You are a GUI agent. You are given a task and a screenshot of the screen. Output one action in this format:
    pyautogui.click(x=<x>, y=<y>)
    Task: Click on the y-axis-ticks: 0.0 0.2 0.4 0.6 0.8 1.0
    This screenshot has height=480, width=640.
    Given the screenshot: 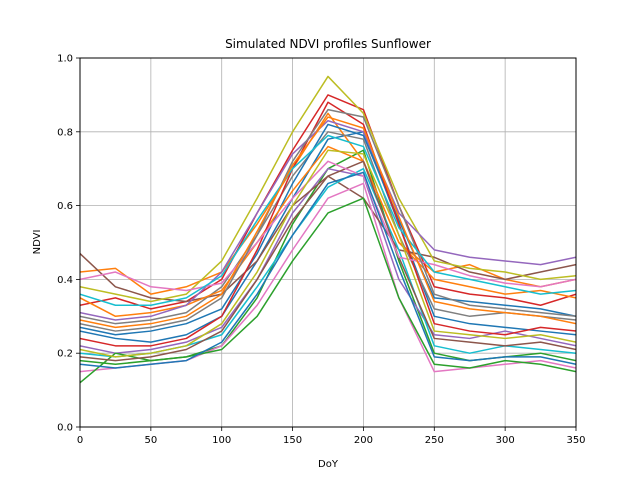 What is the action you would take?
    pyautogui.click(x=68, y=244)
    